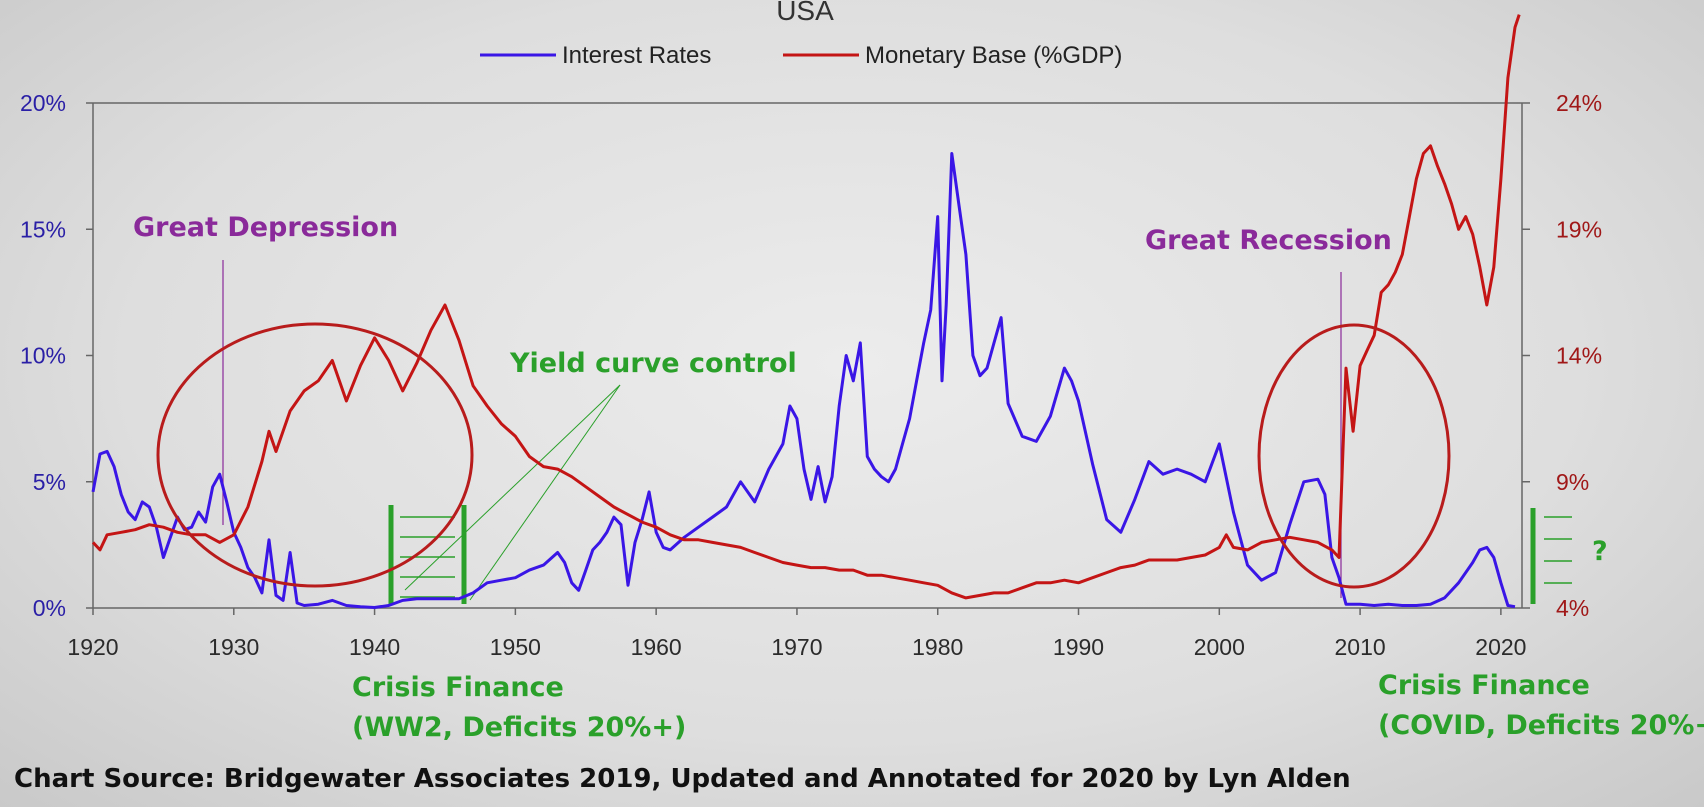 The width and height of the screenshot is (1704, 807). I want to click on left-tick-label: 10%, so click(43, 356).